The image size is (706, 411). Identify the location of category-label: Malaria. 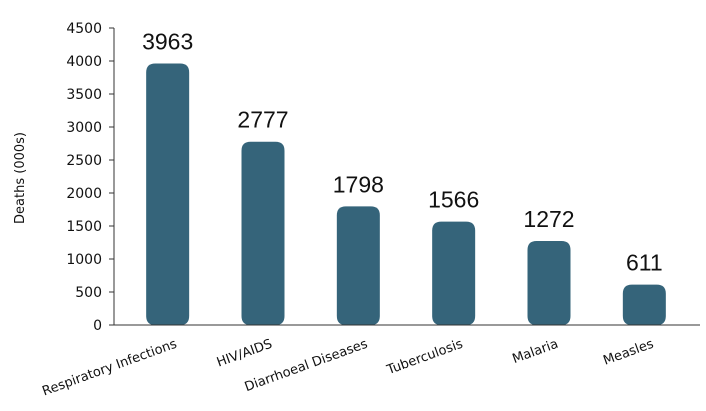
(535, 352).